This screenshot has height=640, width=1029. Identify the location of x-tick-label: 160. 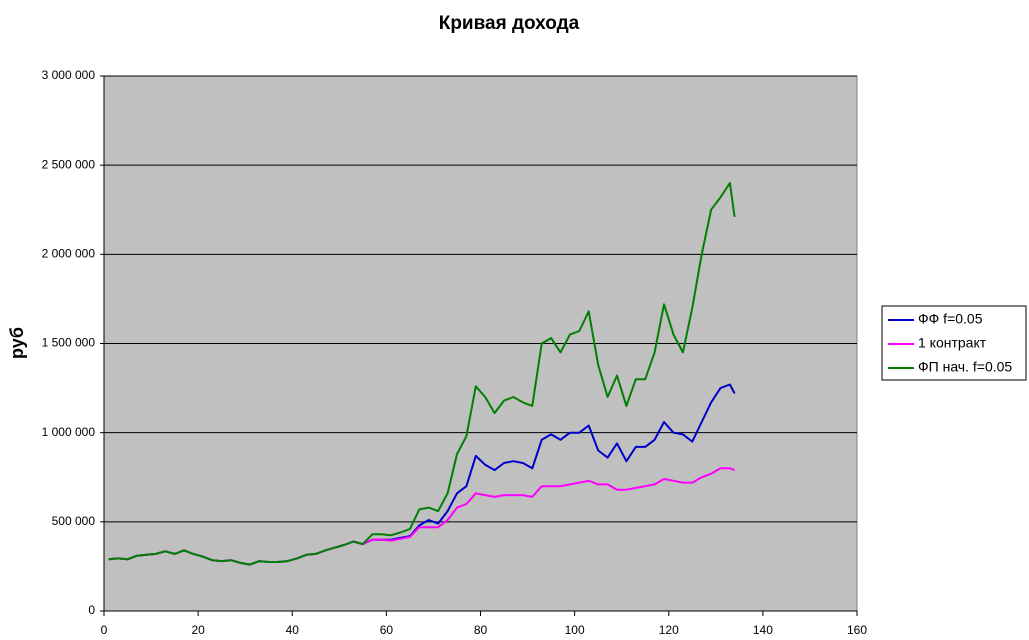
(857, 630).